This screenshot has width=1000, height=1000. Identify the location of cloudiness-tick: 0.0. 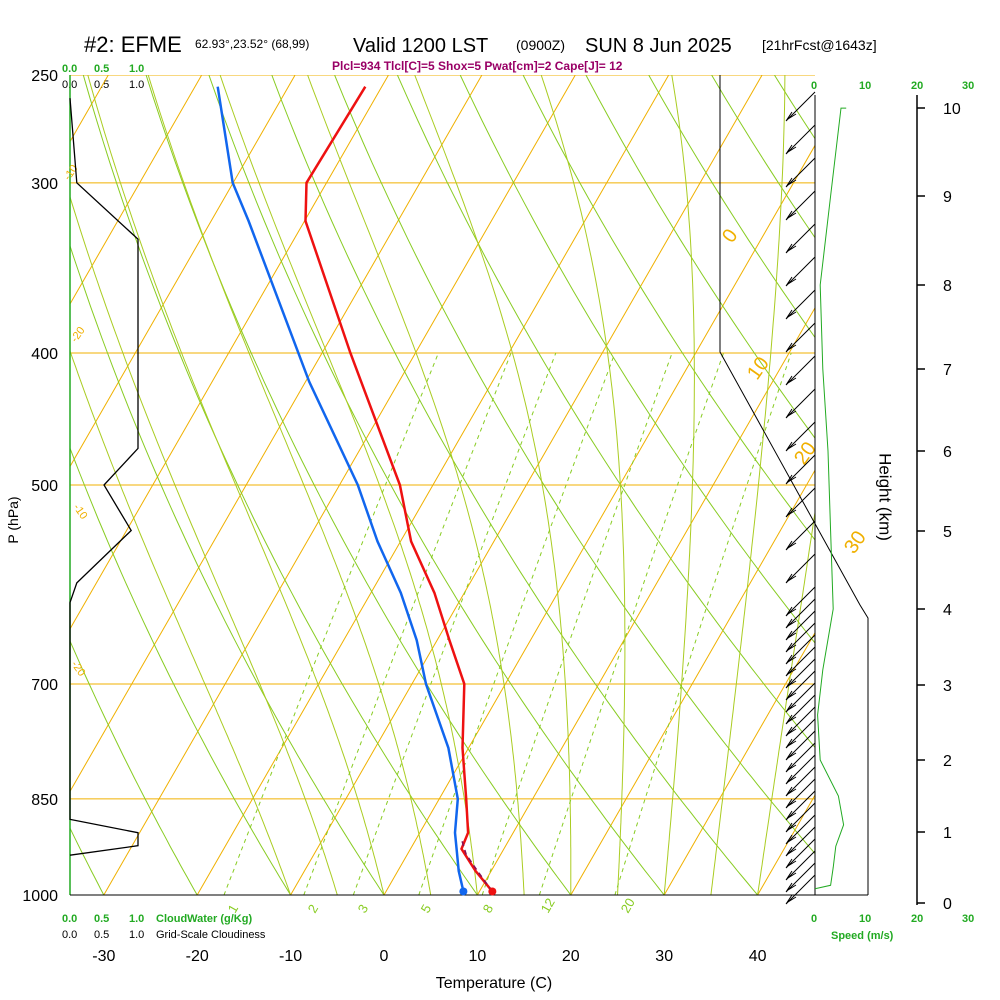
(69, 935).